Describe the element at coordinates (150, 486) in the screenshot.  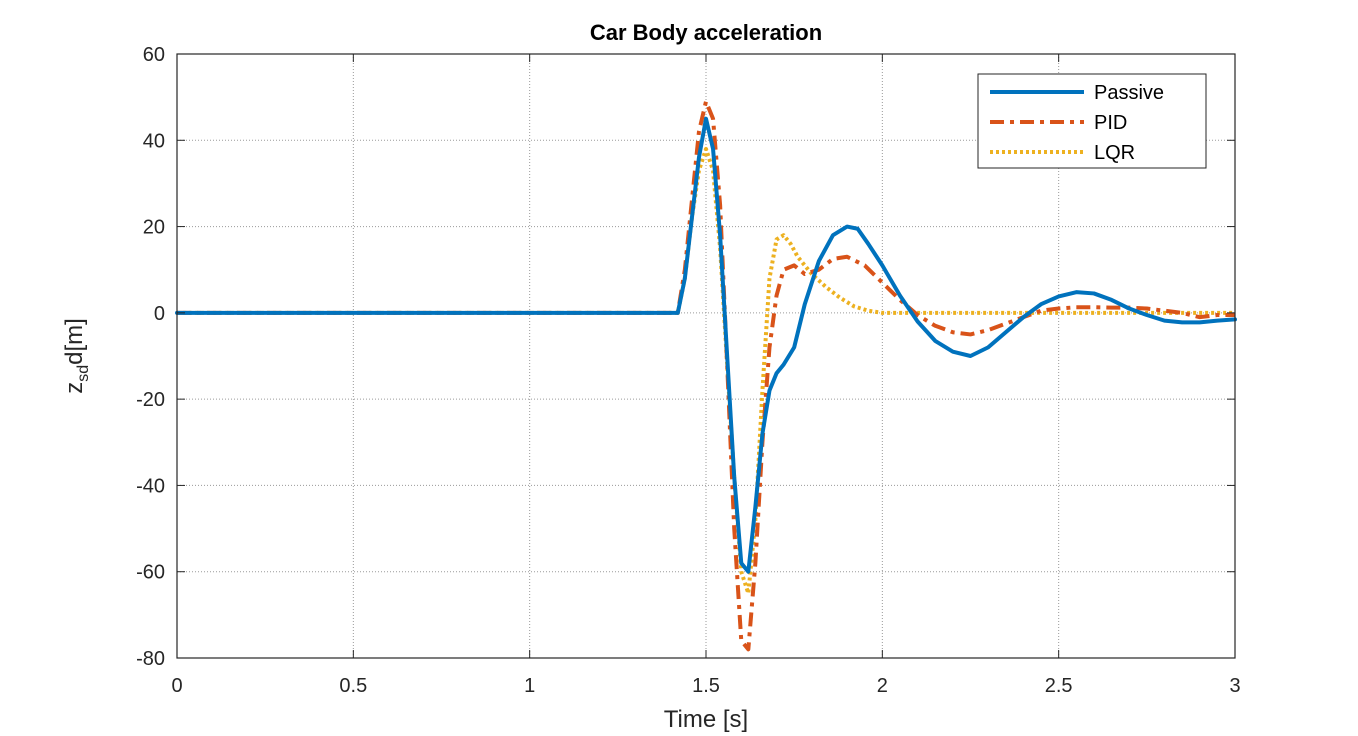
I see `y-tick-label: -40` at that location.